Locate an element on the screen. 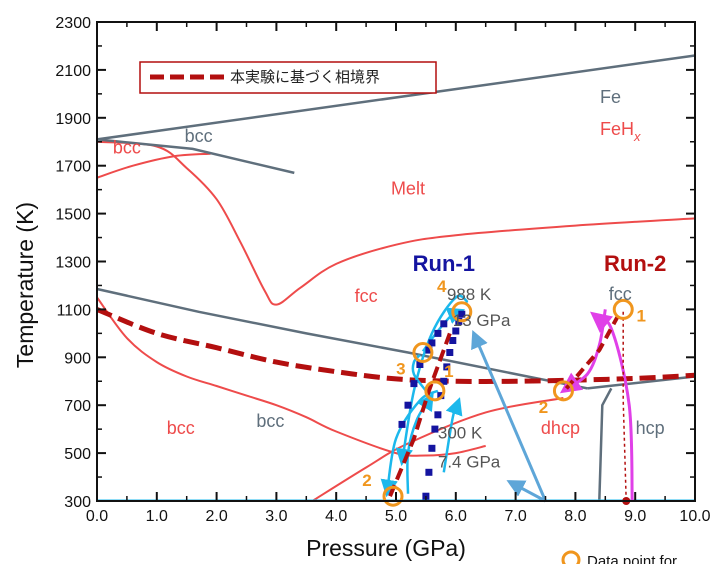 The width and height of the screenshot is (719, 564). x-tick-label: 4.0 is located at coordinates (336, 516).